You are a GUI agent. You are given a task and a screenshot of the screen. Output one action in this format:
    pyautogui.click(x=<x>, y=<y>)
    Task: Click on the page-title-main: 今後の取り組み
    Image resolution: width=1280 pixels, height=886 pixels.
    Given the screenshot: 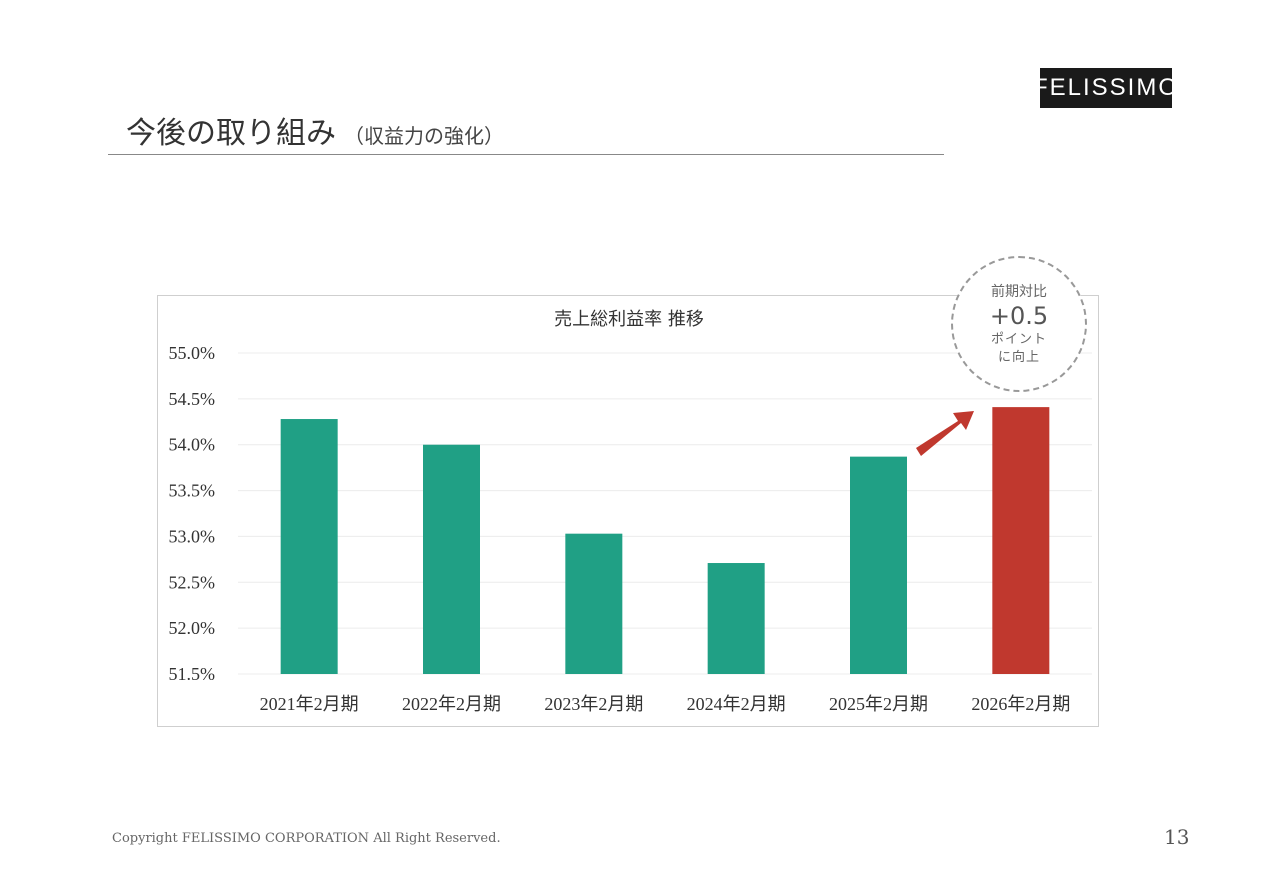 What is the action you would take?
    pyautogui.click(x=231, y=133)
    